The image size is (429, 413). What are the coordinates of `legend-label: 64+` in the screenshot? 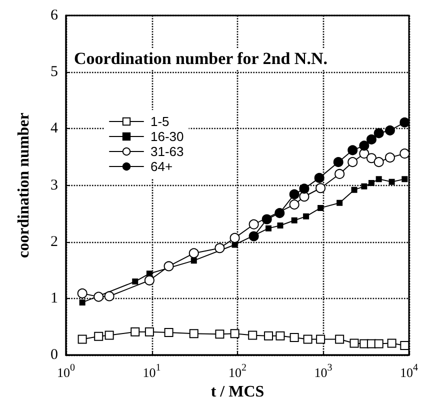 It's located at (161, 166).